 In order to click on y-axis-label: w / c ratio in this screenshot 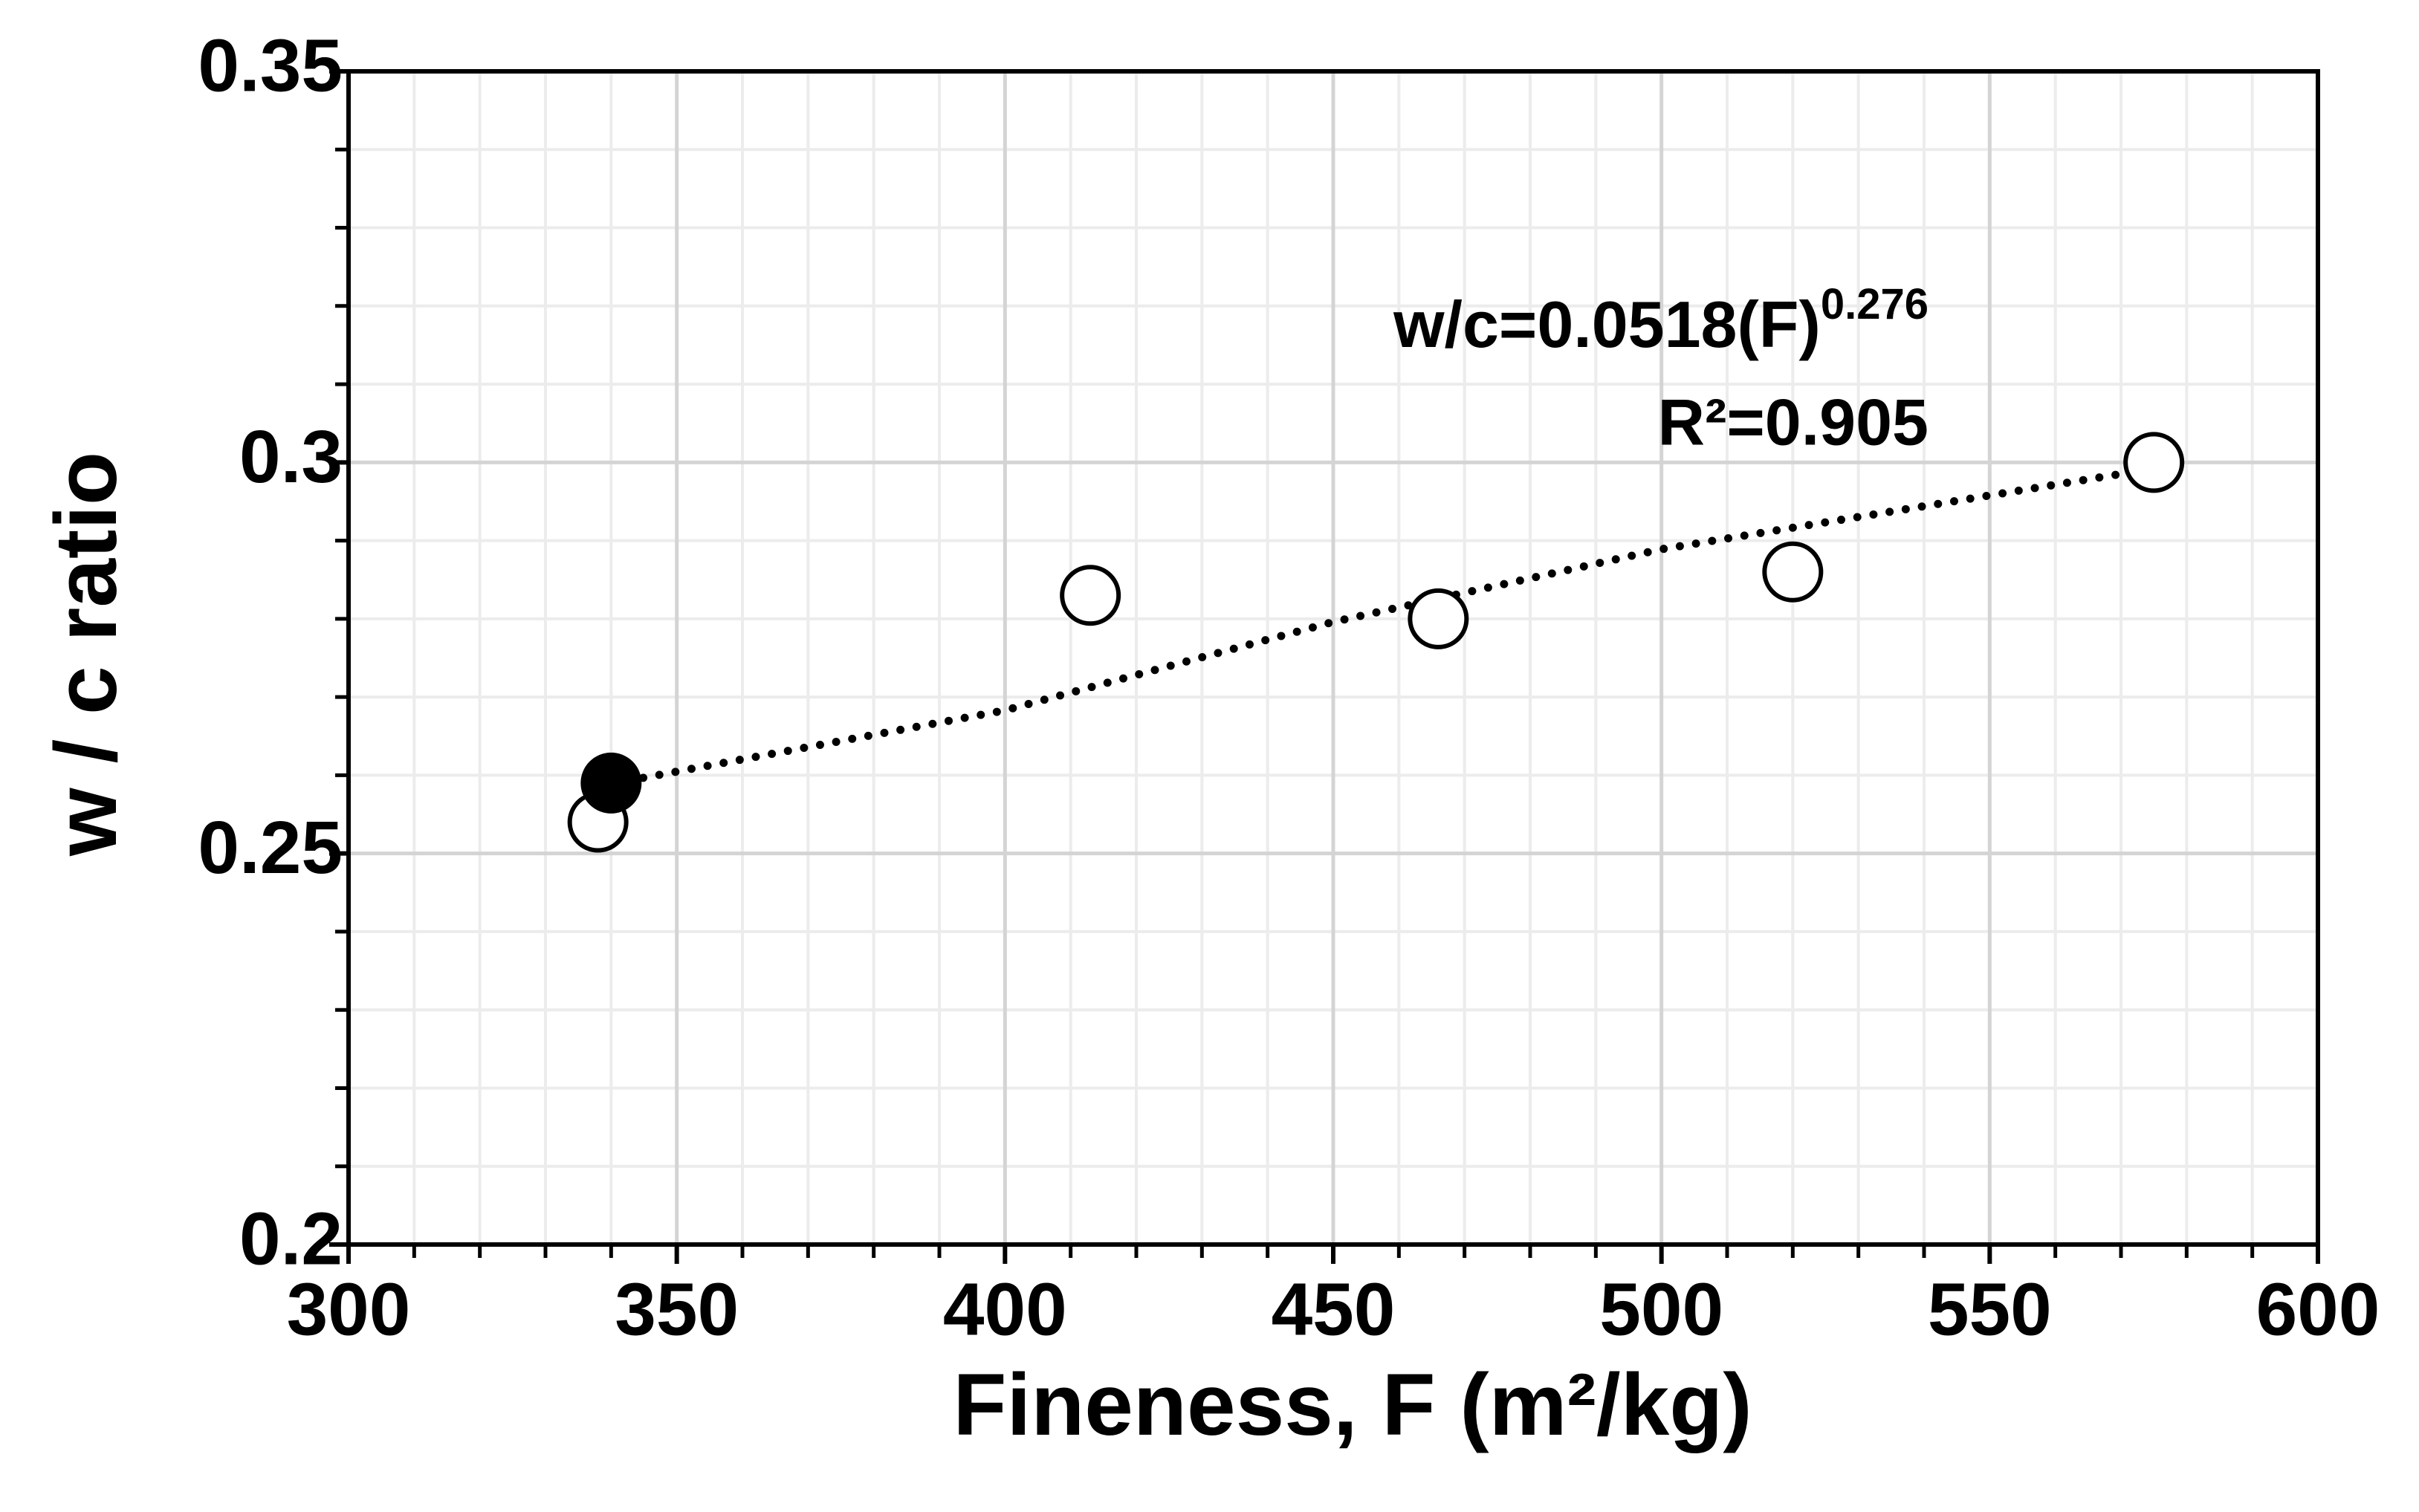, I will do `click(86, 654)`.